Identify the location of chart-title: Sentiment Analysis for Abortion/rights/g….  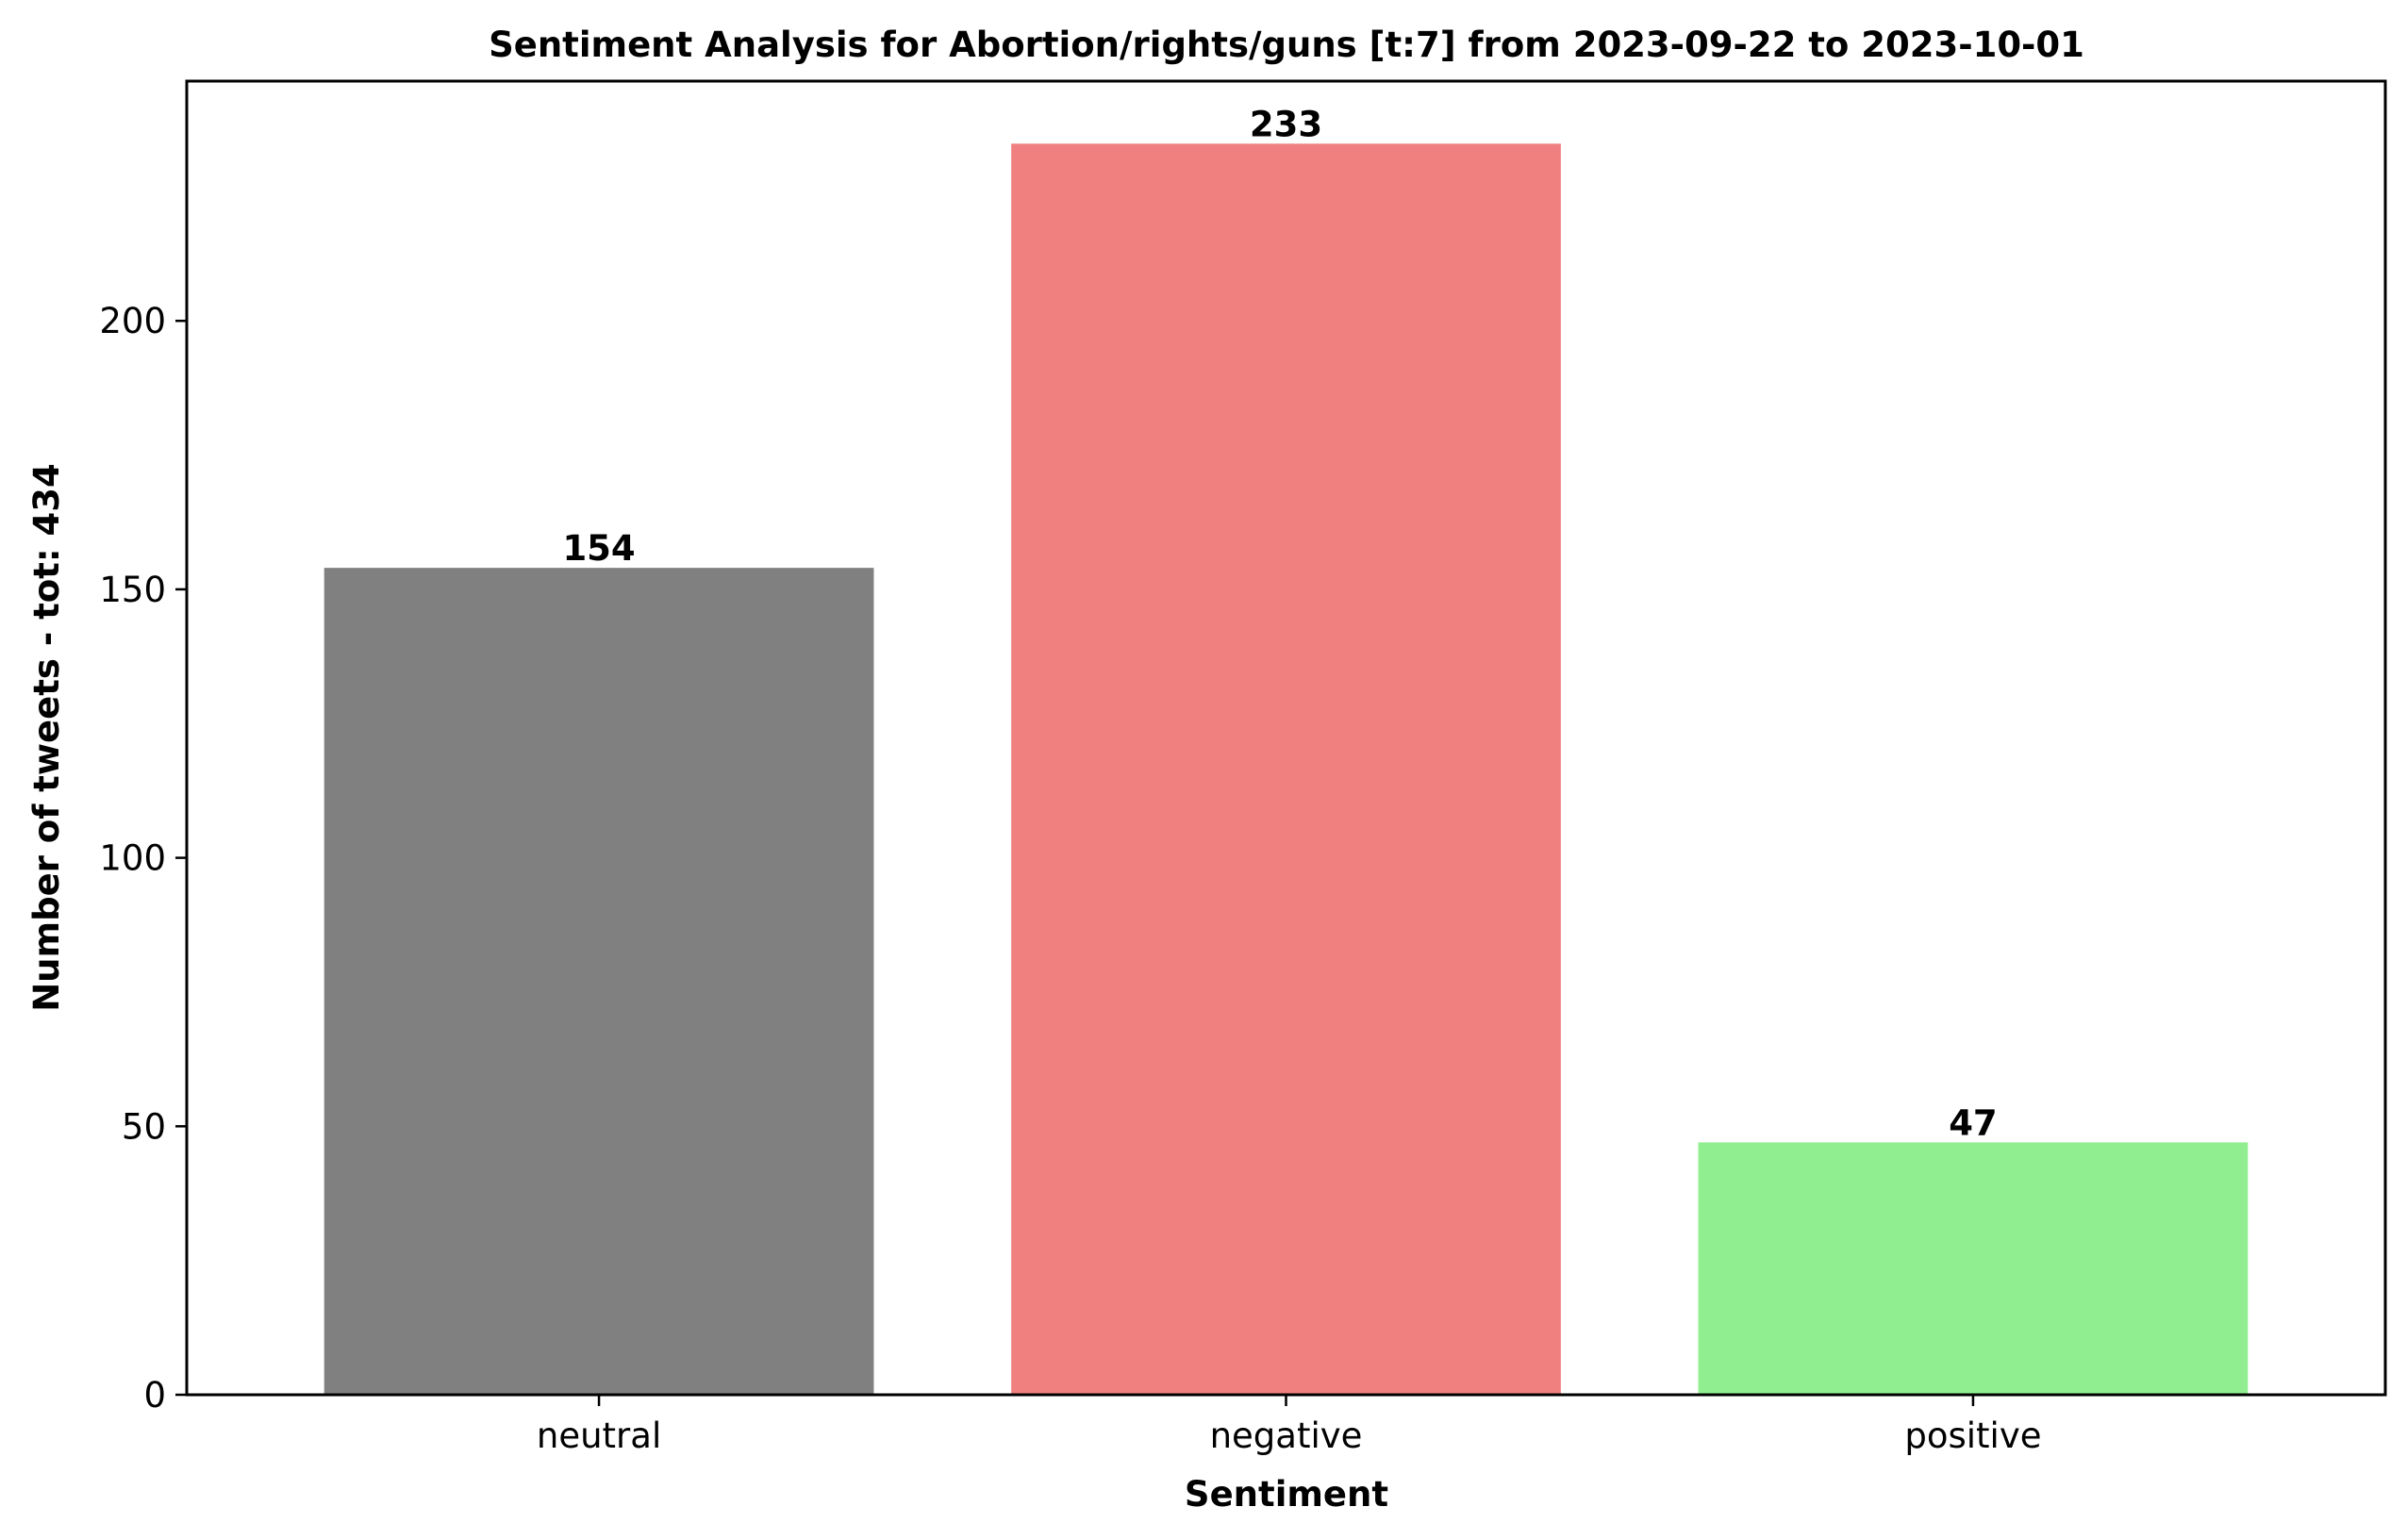
(1286, 45).